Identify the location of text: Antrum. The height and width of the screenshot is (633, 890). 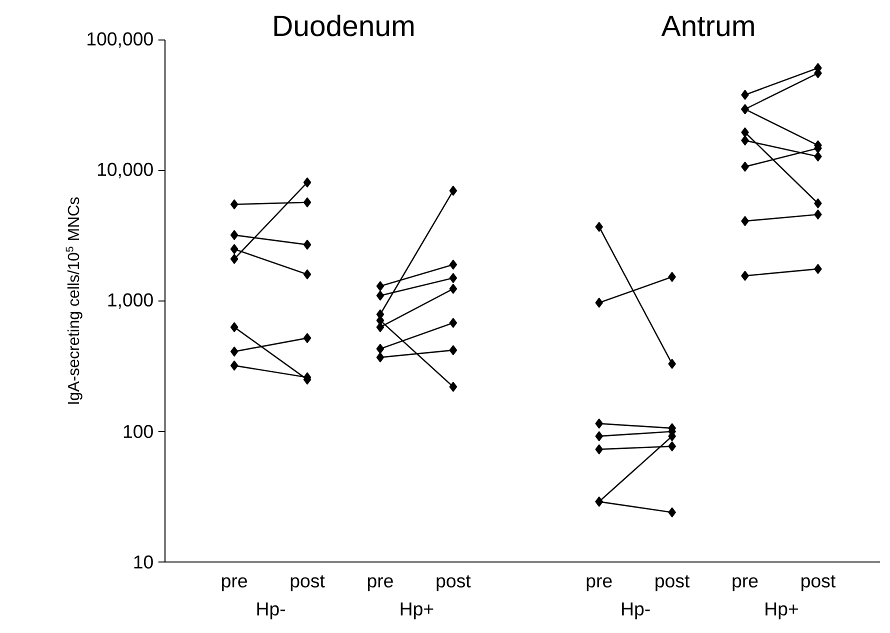
(707, 26).